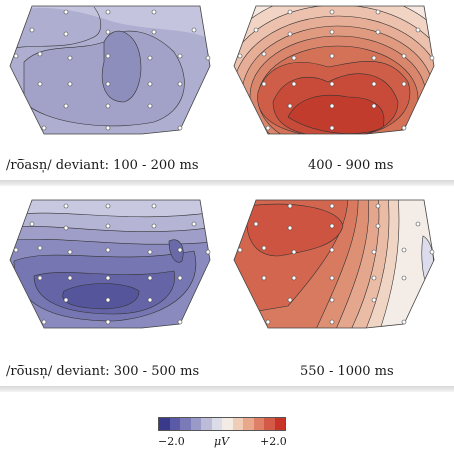 The image size is (454, 455). I want to click on colorbar-unit-label: μV, so click(222, 441).